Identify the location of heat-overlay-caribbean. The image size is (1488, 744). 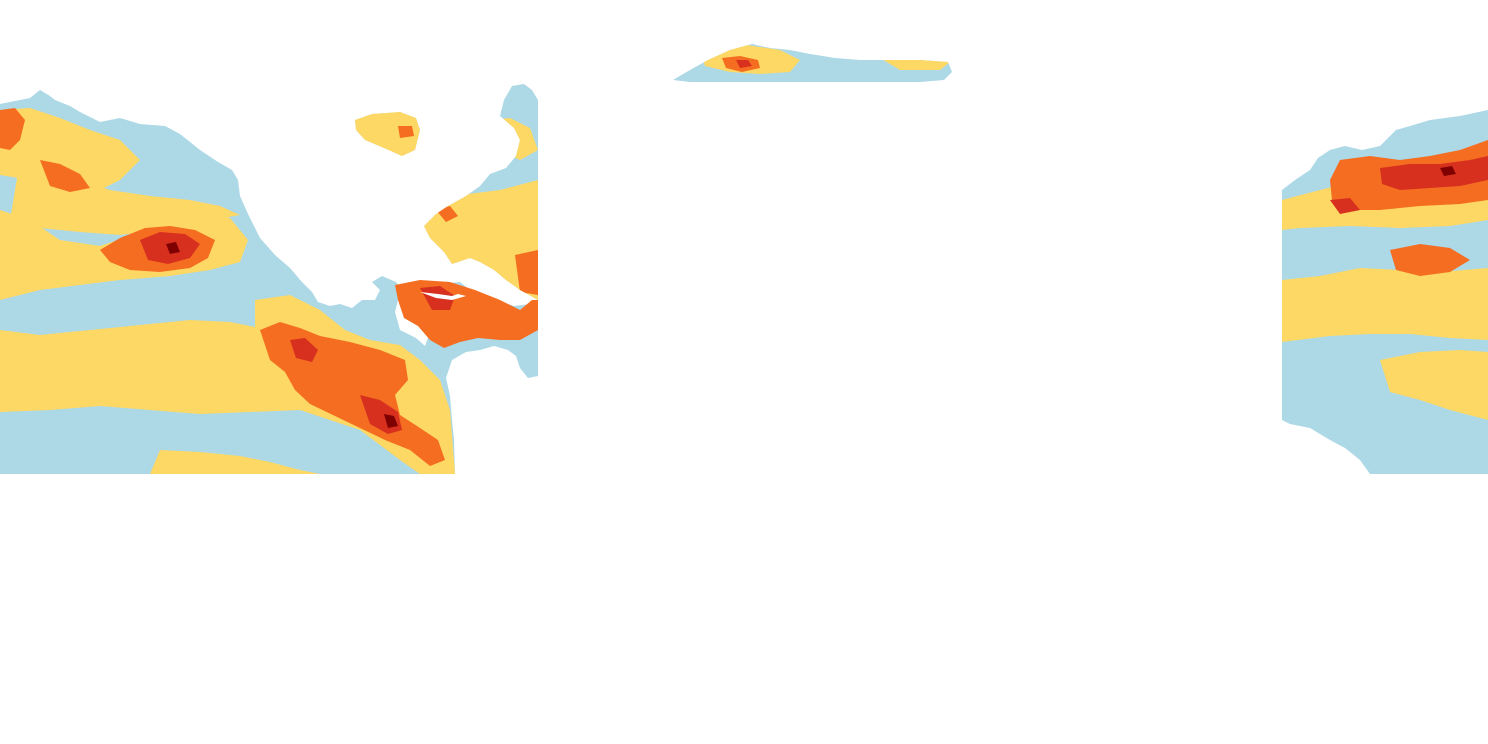
(466, 314).